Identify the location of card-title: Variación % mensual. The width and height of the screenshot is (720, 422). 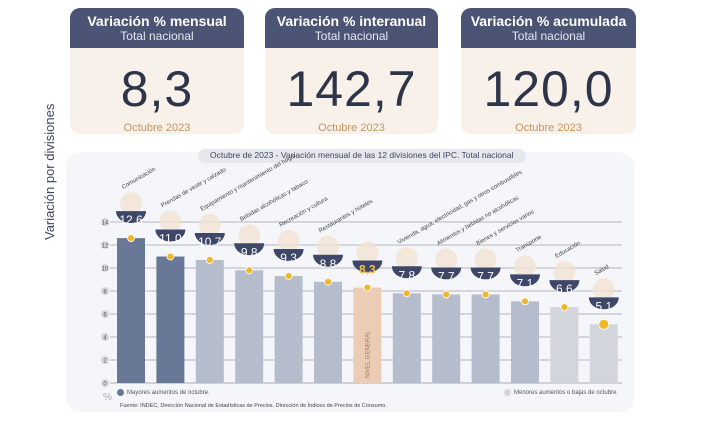
(157, 21).